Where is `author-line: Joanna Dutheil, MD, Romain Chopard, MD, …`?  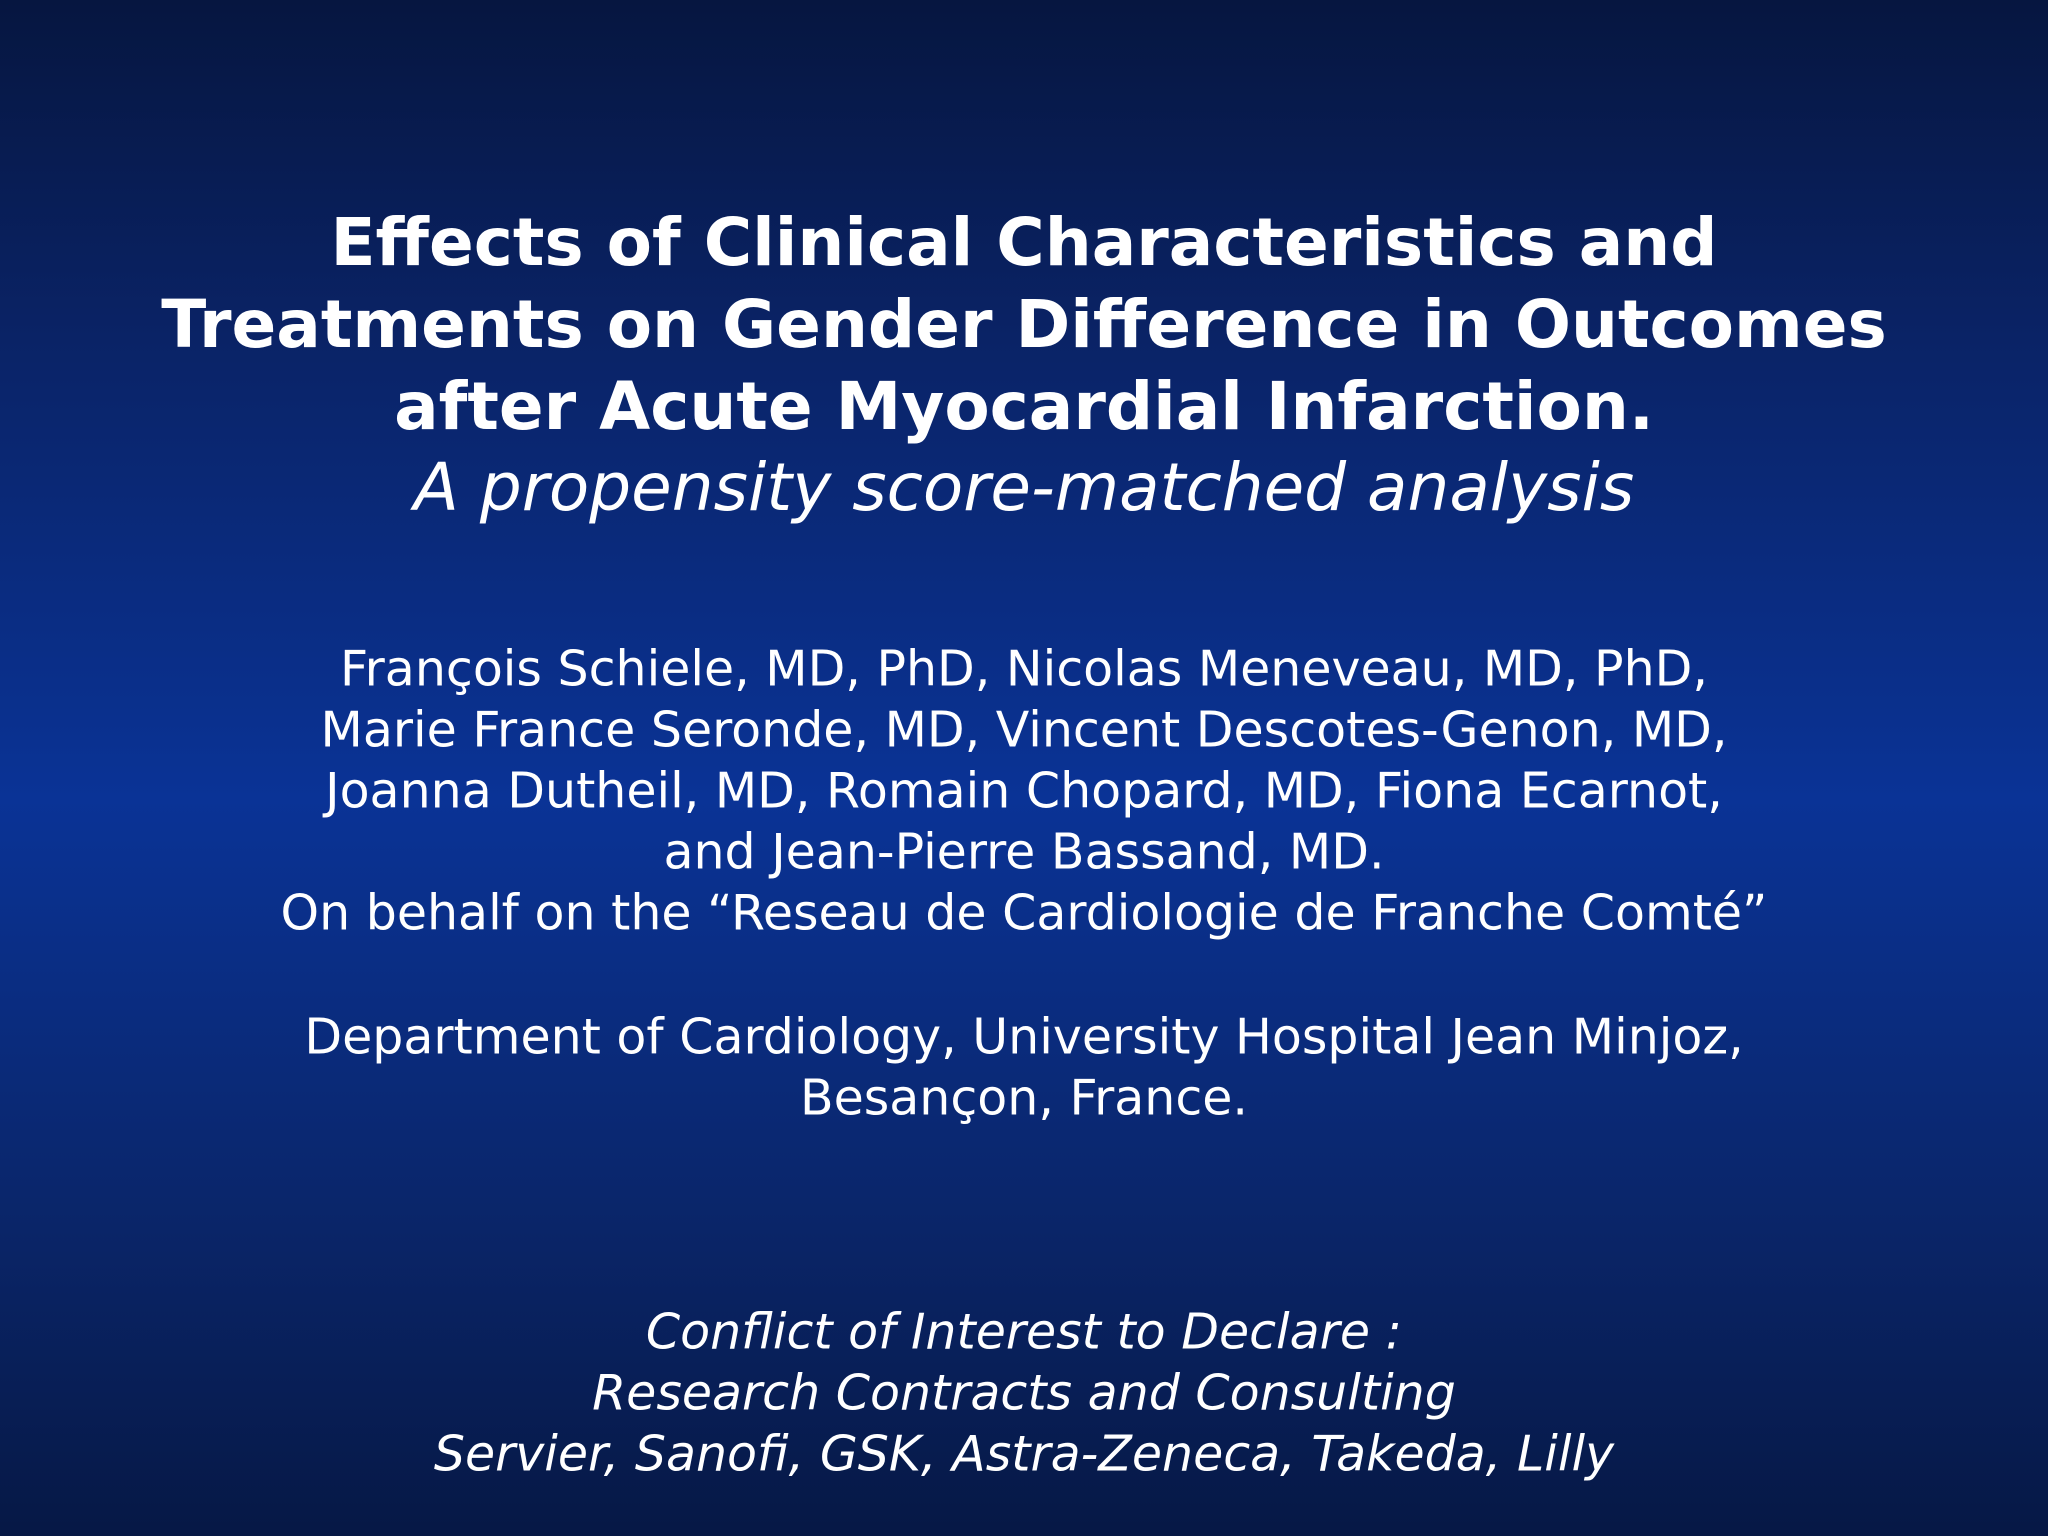 author-line: Joanna Dutheil, MD, Romain Chopard, MD, … is located at coordinates (1024, 791).